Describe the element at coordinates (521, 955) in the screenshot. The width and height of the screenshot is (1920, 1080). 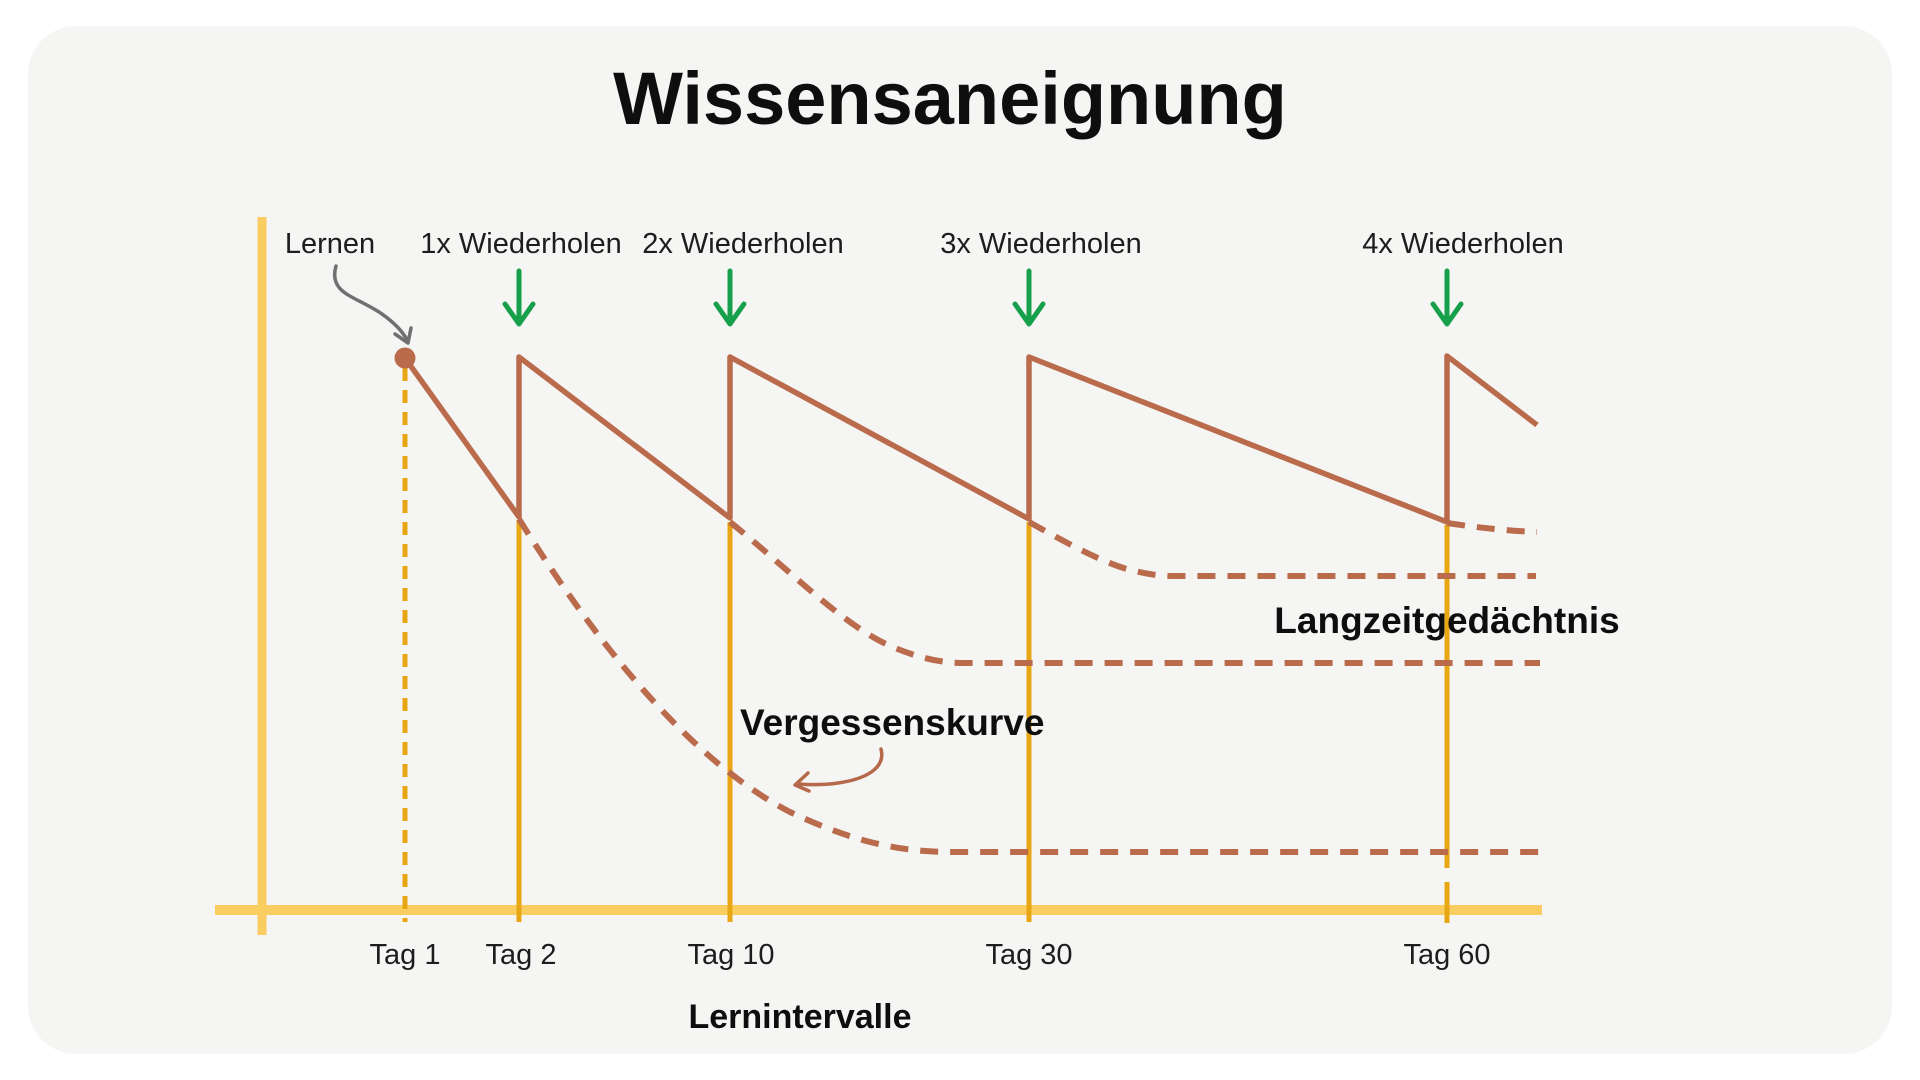
I see `tick-tag-2: Tag 2` at that location.